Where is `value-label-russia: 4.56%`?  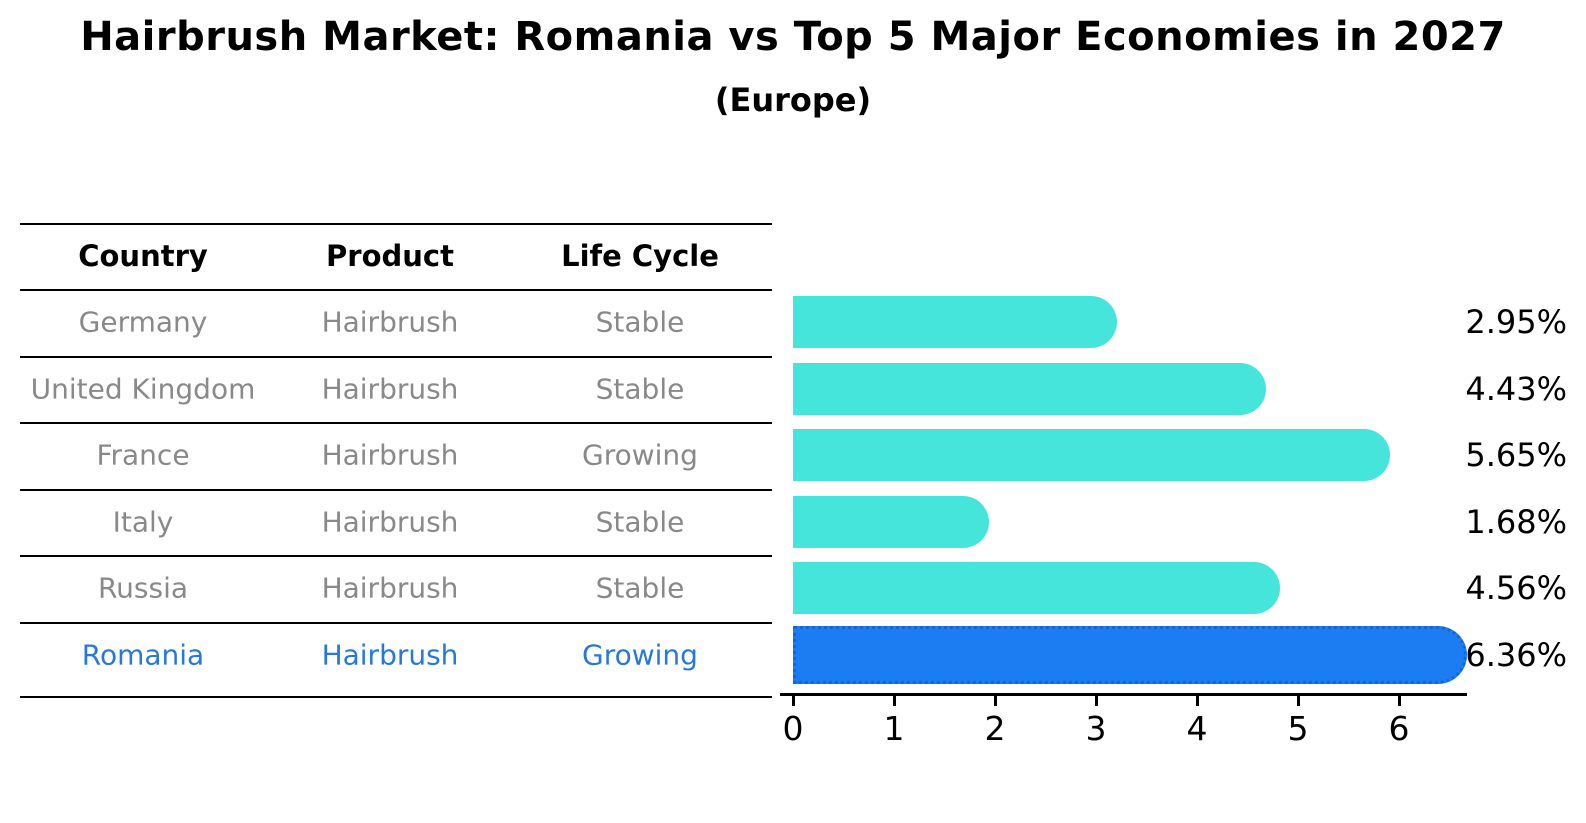
value-label-russia: 4.56% is located at coordinates (1516, 588).